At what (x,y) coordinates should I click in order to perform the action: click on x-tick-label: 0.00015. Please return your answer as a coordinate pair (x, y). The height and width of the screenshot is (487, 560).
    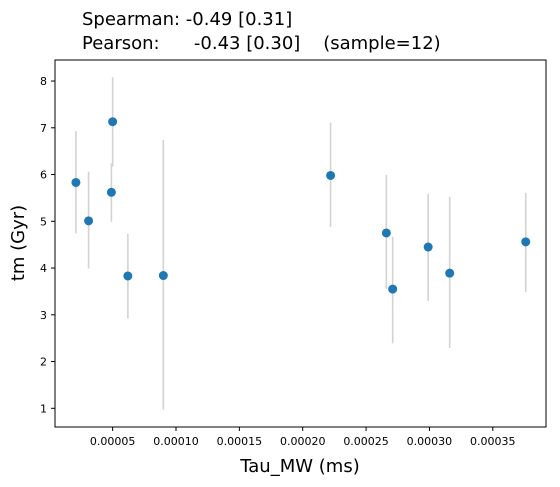
    Looking at the image, I should click on (240, 441).